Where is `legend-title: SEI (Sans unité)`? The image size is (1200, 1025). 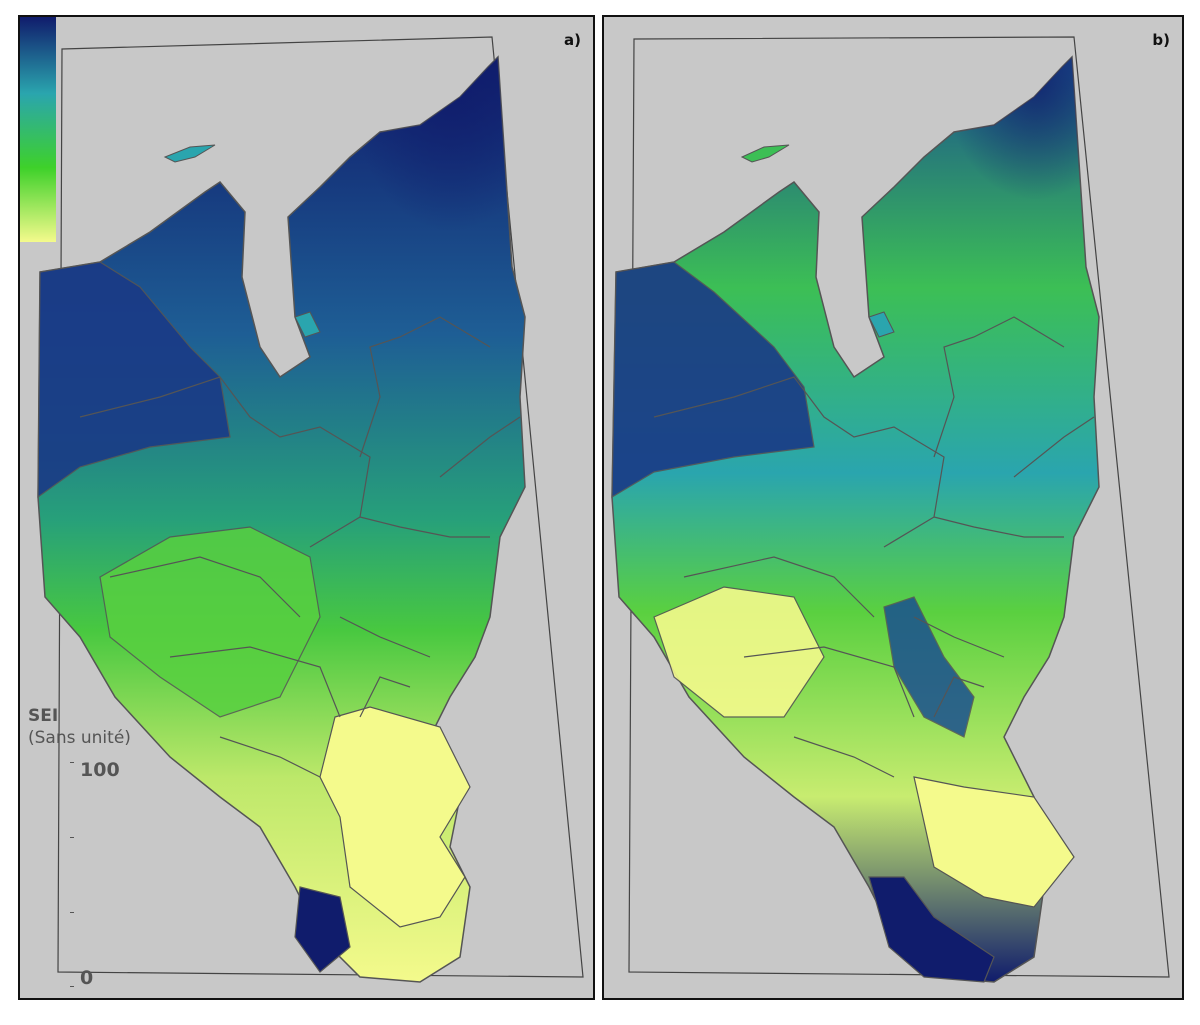
legend-title: SEI (Sans unité) is located at coordinates (79, 727).